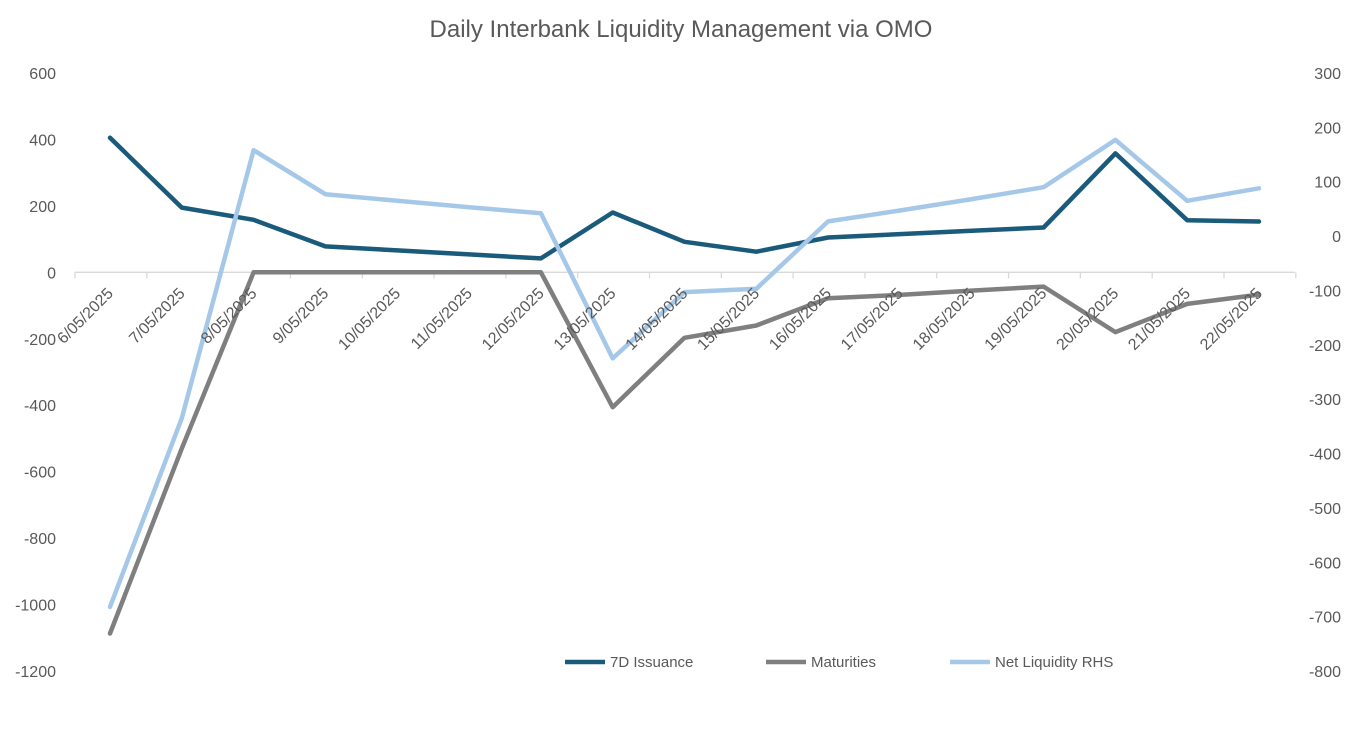 This screenshot has width=1362, height=746. I want to click on left-tick-label: -800, so click(40, 539).